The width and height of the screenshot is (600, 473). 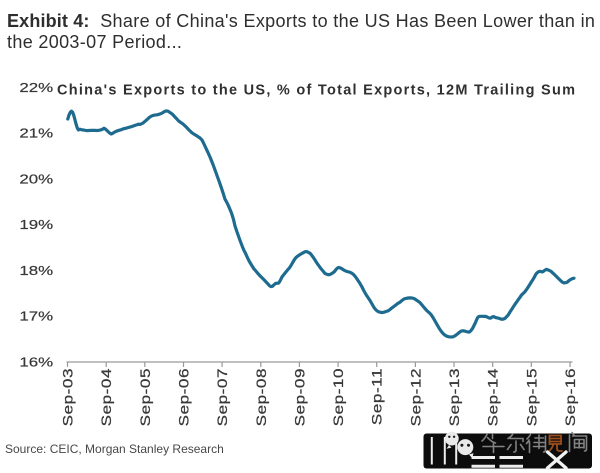 What do you see at coordinates (300, 397) in the screenshot?
I see `svg-text: Sep-09` at bounding box center [300, 397].